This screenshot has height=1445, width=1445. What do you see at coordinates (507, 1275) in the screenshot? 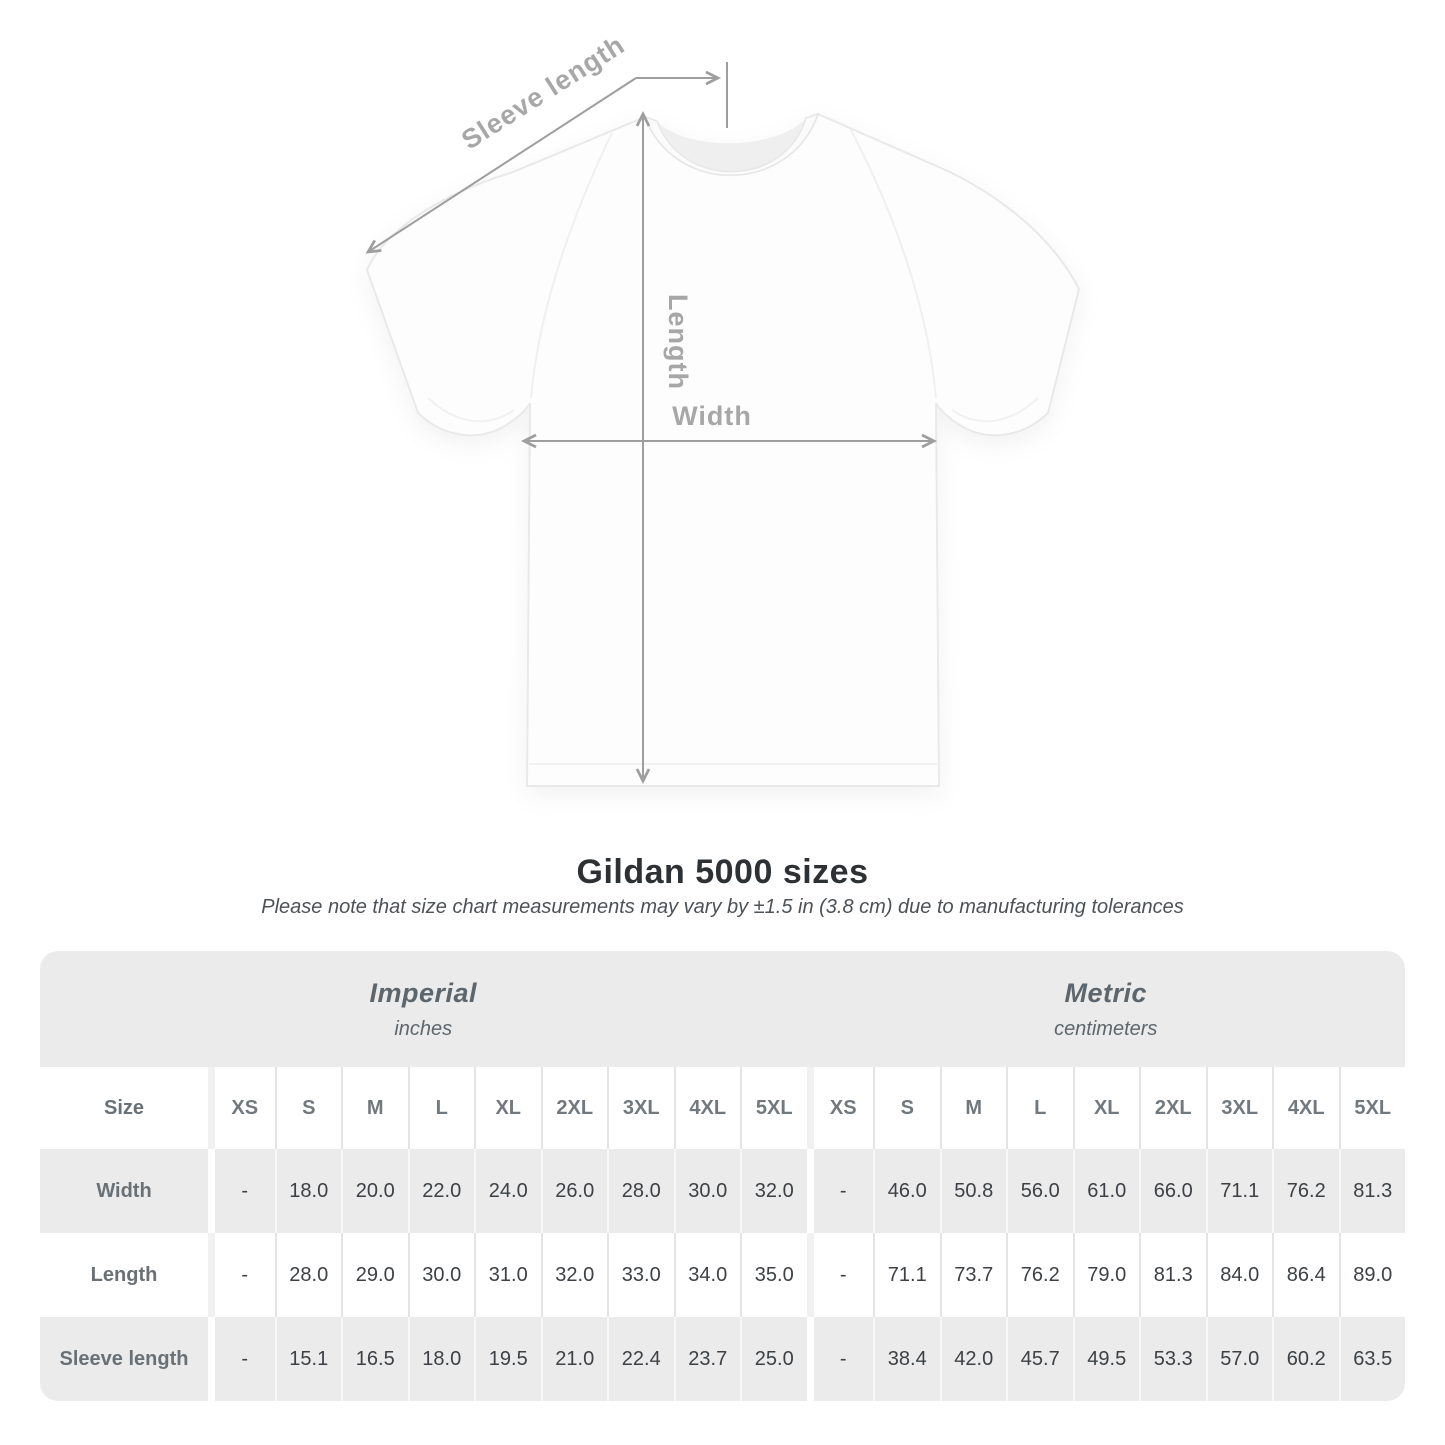
I see `value-cell: 31.0` at bounding box center [507, 1275].